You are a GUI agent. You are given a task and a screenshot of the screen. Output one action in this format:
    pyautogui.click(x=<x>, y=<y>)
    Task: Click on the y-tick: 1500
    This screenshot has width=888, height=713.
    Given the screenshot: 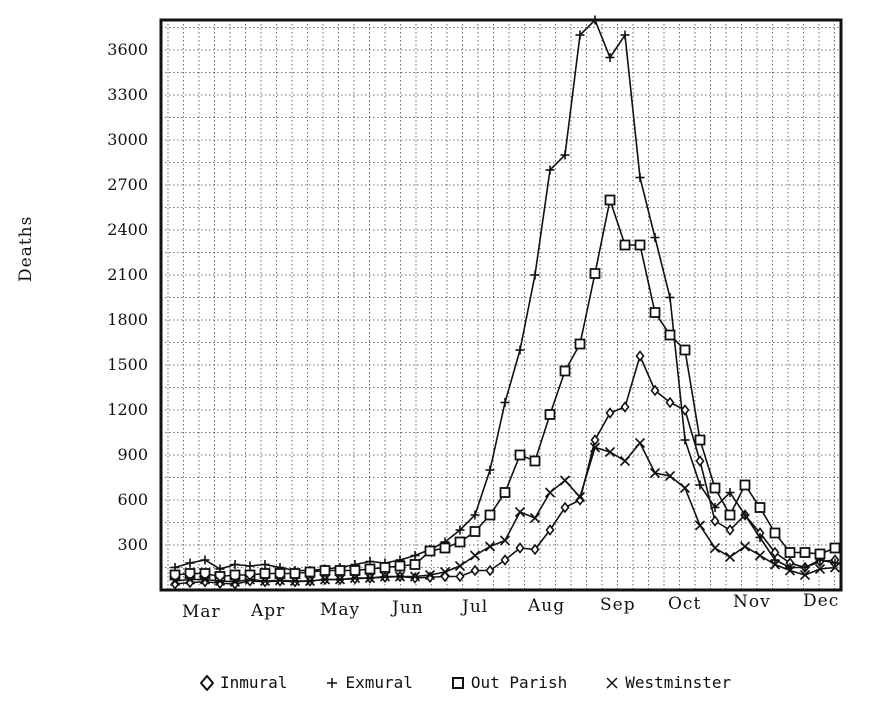 What is the action you would take?
    pyautogui.click(x=127, y=364)
    